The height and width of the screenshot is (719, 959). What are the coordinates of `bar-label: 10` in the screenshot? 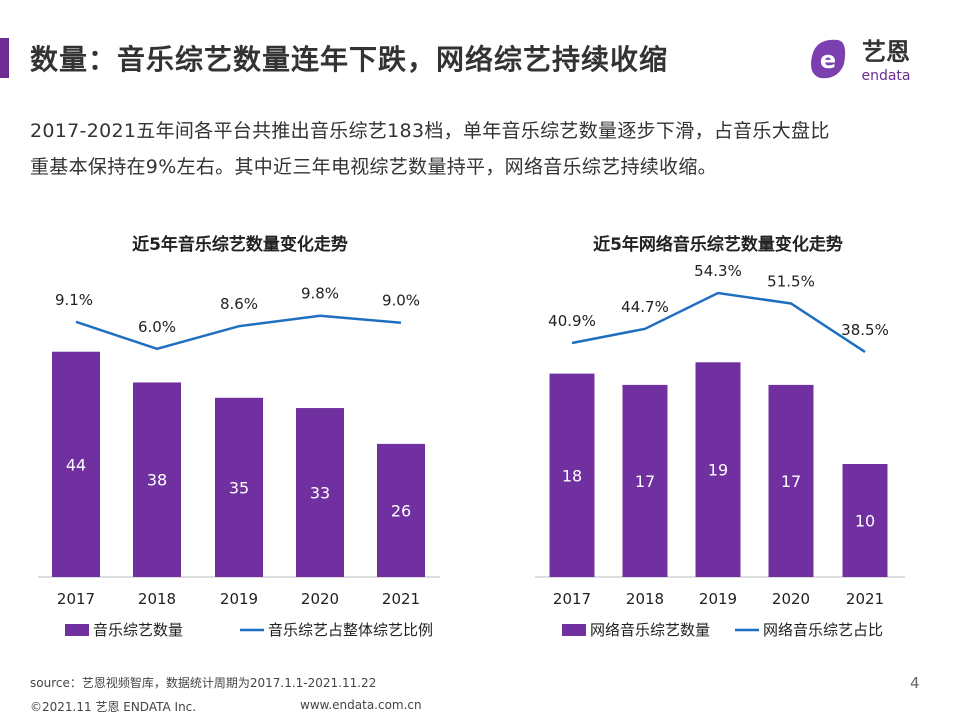 It's located at (865, 521).